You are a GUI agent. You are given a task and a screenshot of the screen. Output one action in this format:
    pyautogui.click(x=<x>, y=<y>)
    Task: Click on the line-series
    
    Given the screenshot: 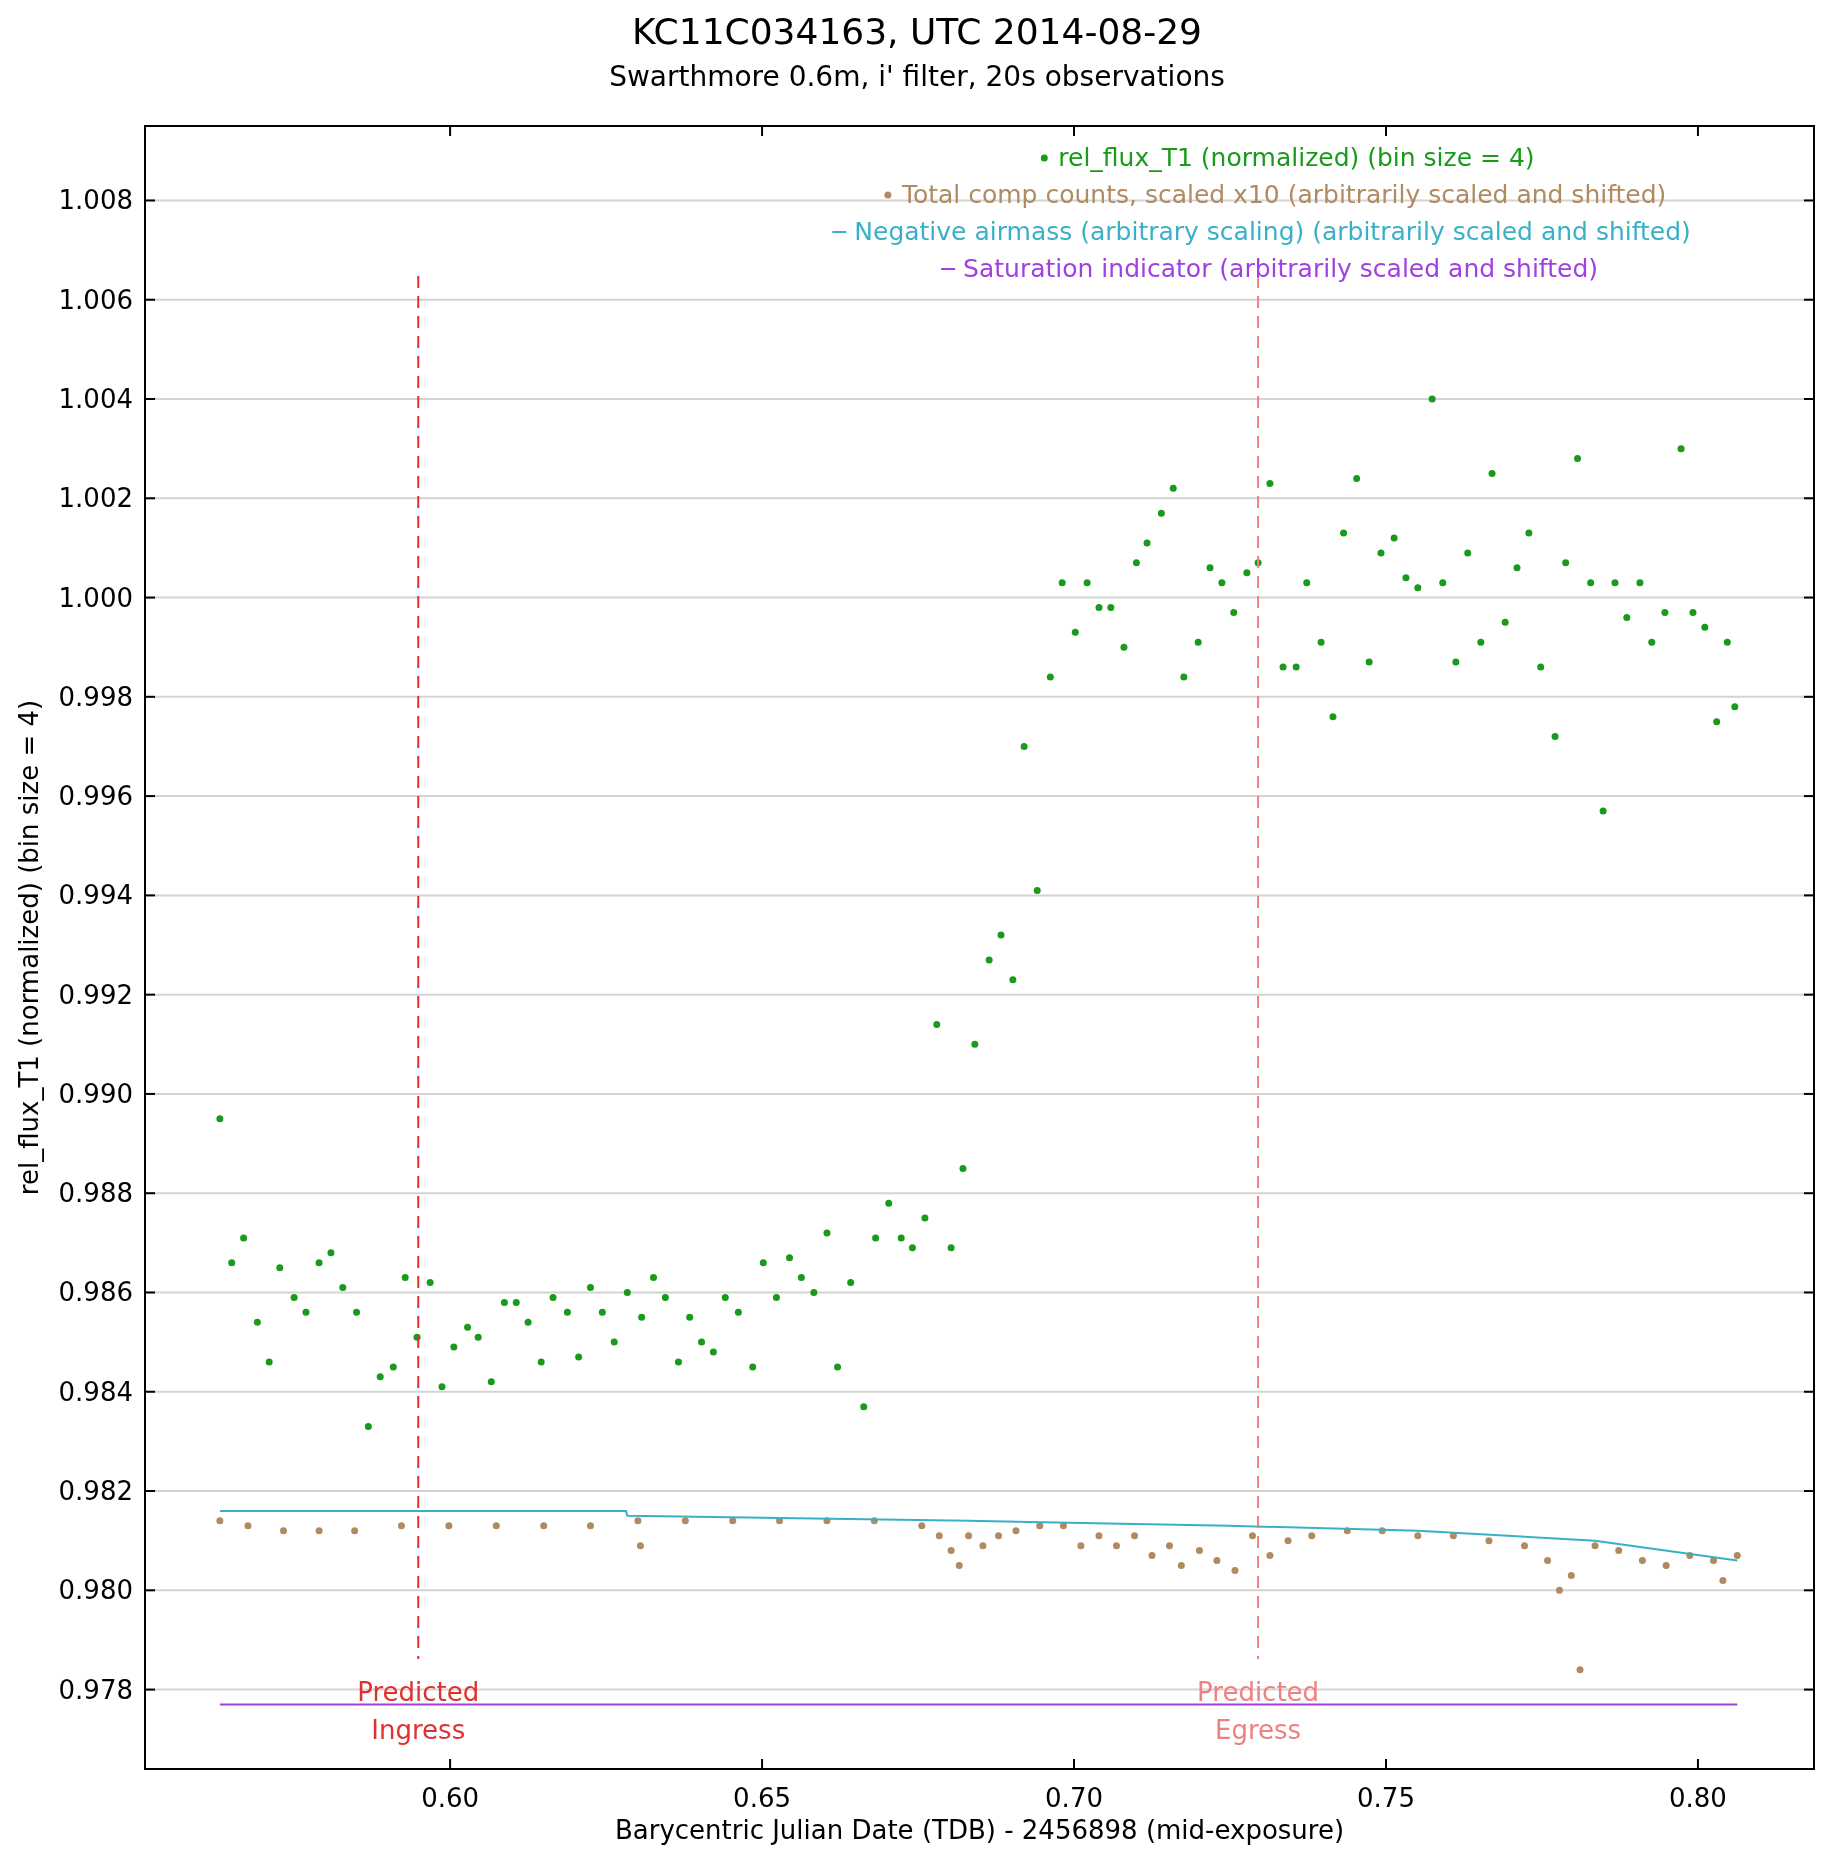 What is the action you would take?
    pyautogui.click(x=978, y=1535)
    